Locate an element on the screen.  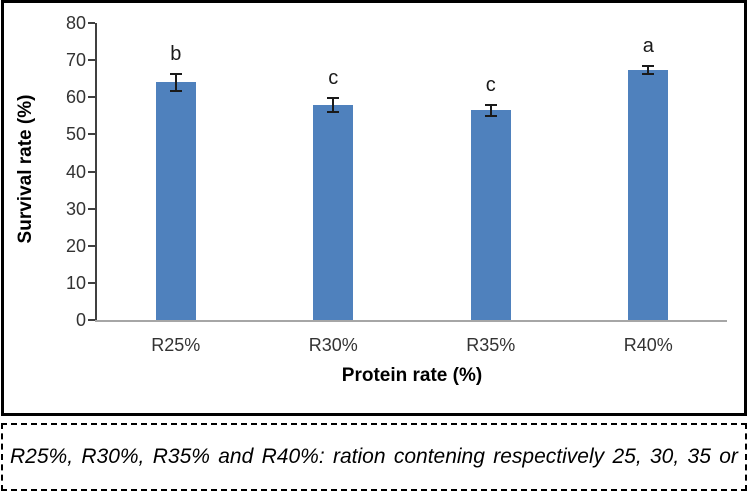
y-tick-label: 30 is located at coordinates (75, 208).